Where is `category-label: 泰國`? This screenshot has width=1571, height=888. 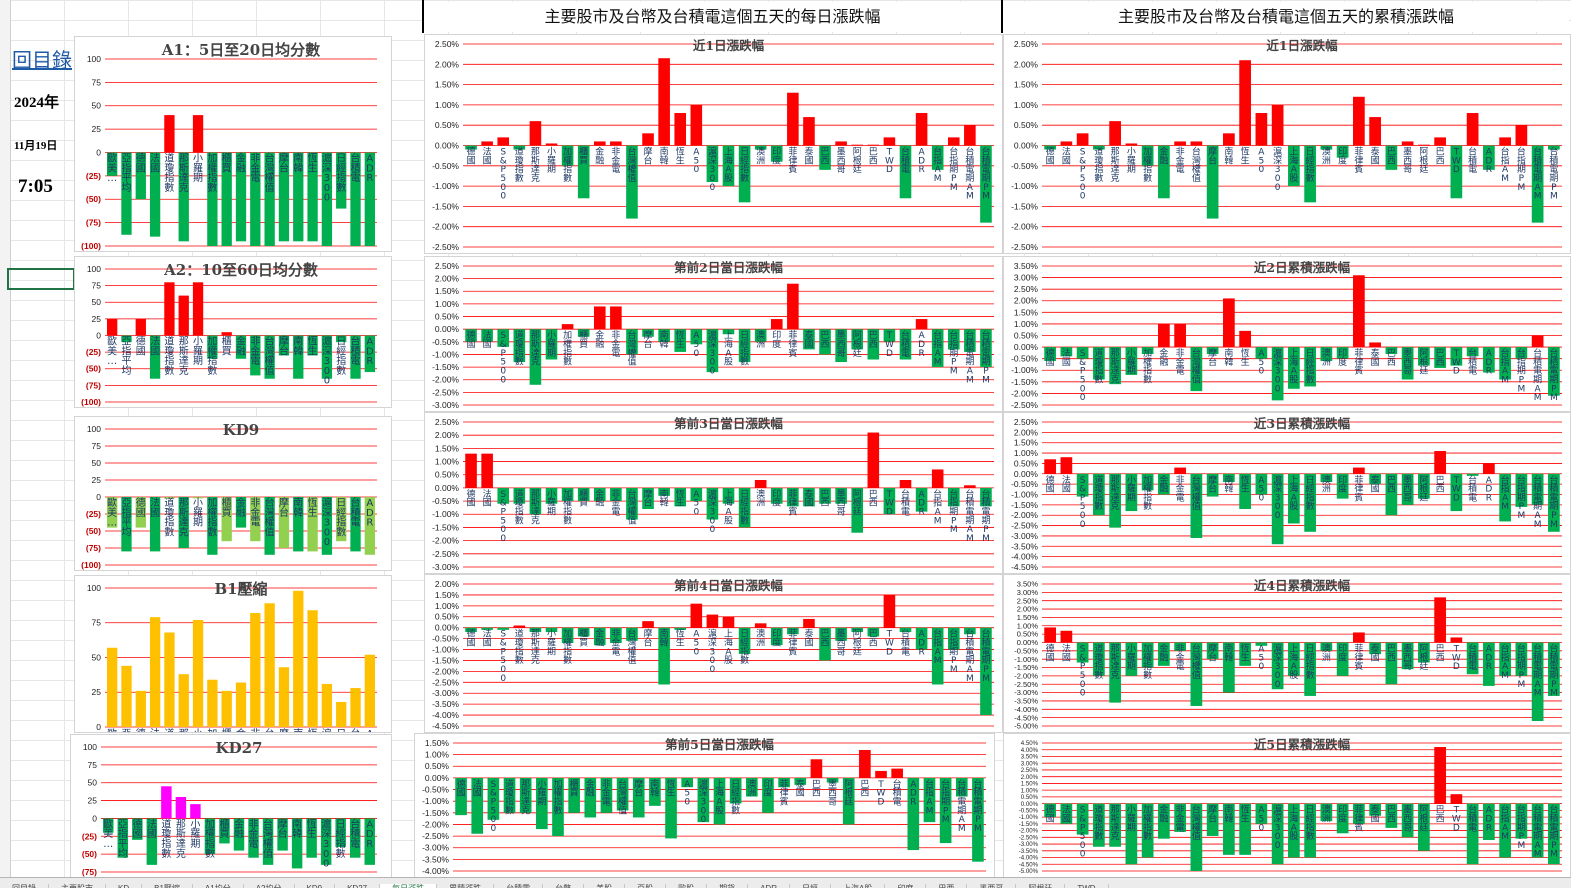
category-label: 泰國 is located at coordinates (808, 638).